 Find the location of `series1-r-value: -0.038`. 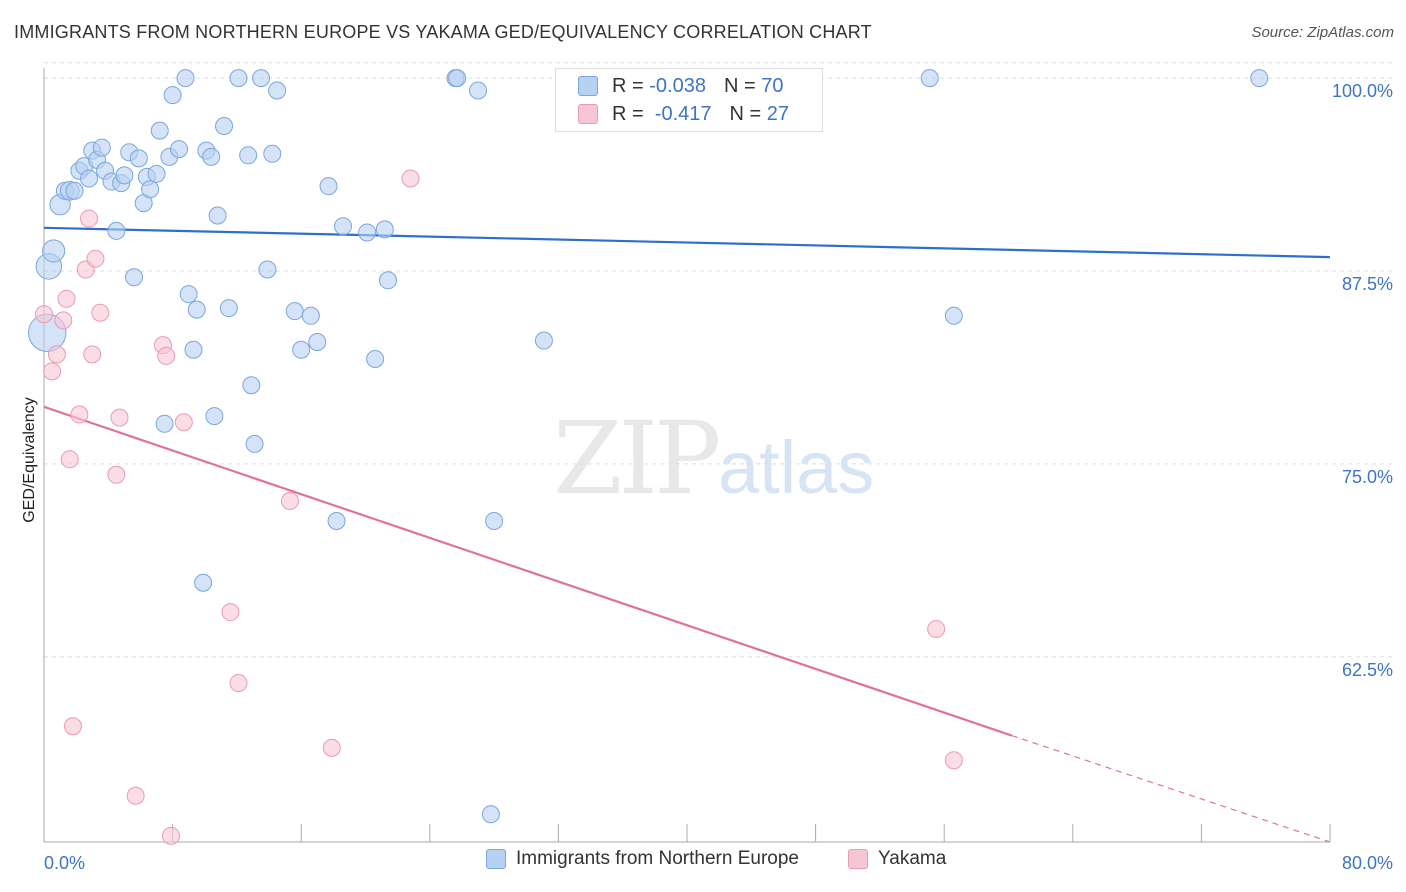

series1-r-value: -0.038 is located at coordinates (677, 85).